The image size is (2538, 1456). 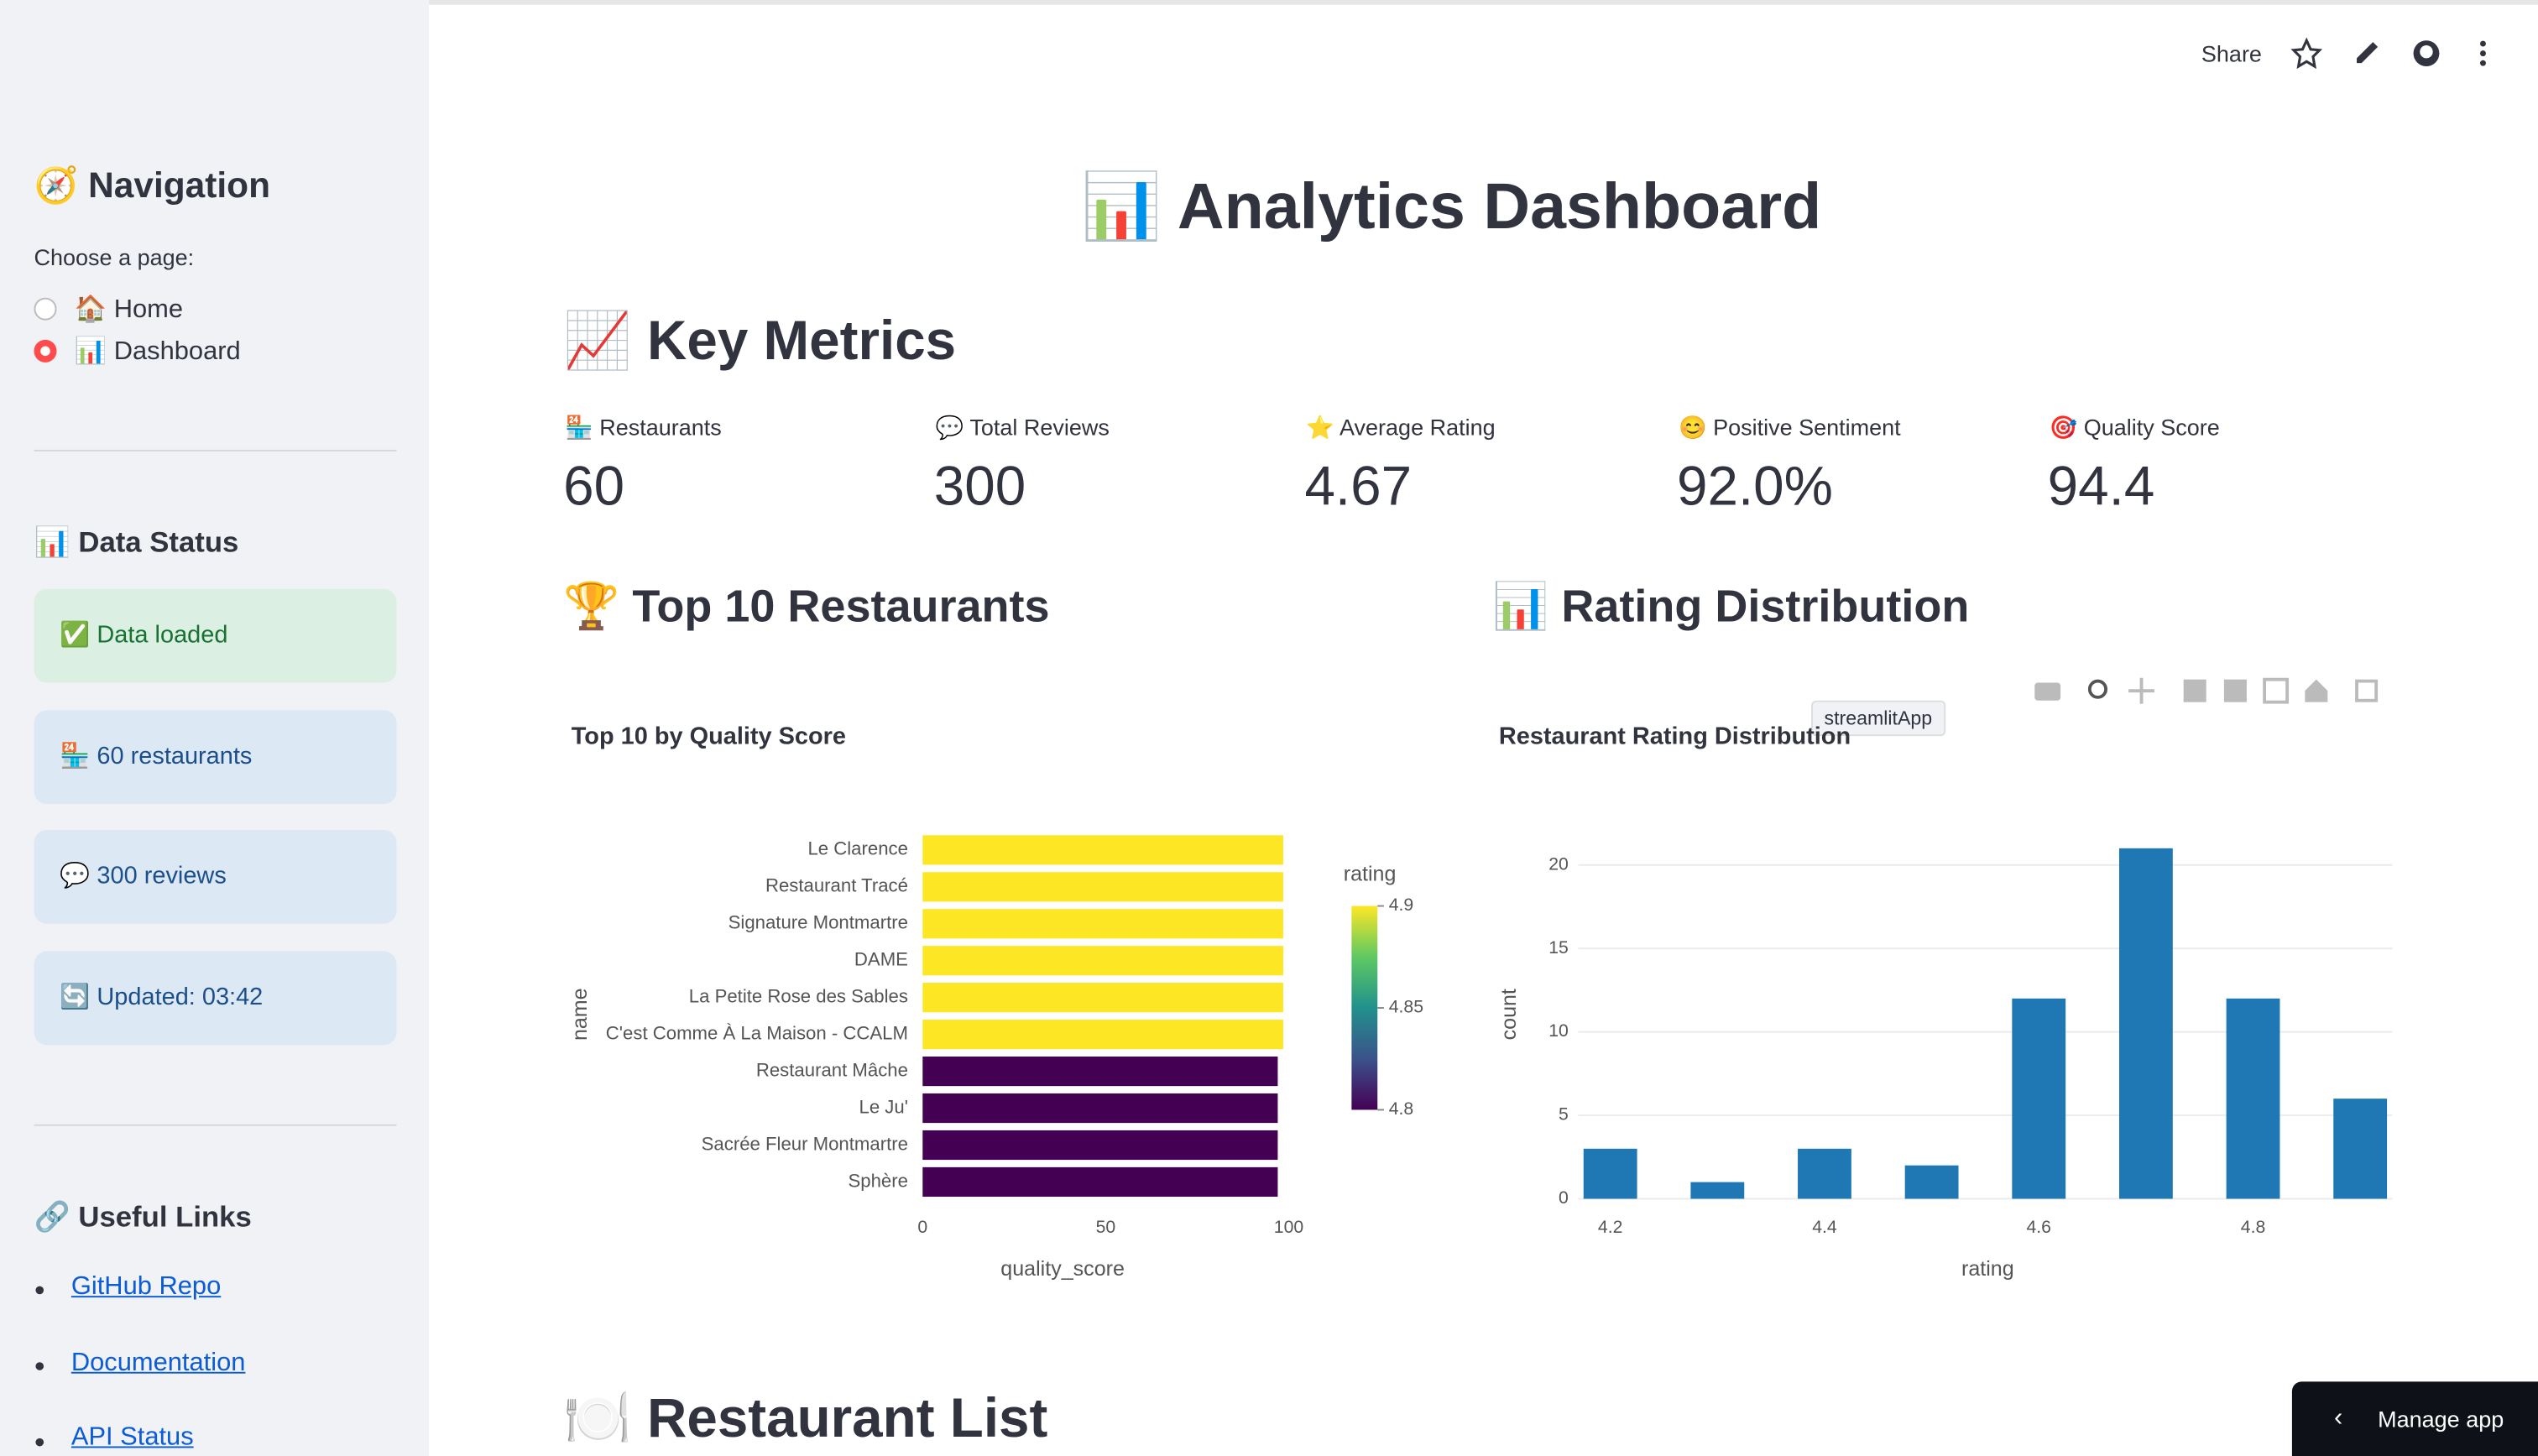 What do you see at coordinates (2097, 689) in the screenshot?
I see `zoom-icon` at bounding box center [2097, 689].